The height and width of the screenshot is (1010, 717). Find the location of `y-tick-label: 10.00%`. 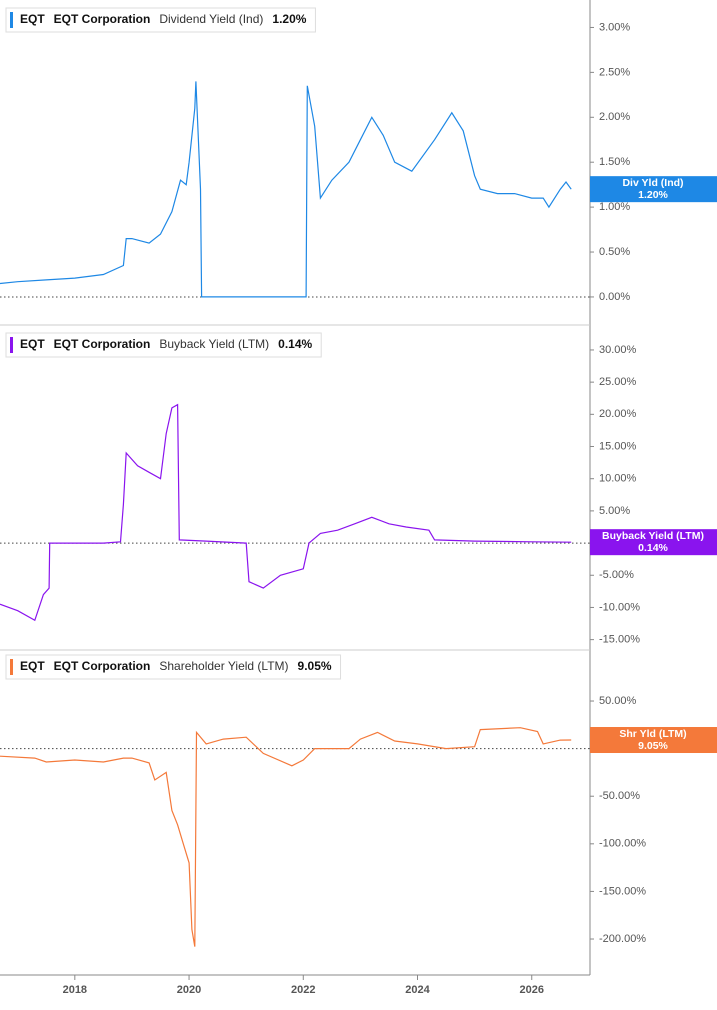

y-tick-label: 10.00% is located at coordinates (618, 479).